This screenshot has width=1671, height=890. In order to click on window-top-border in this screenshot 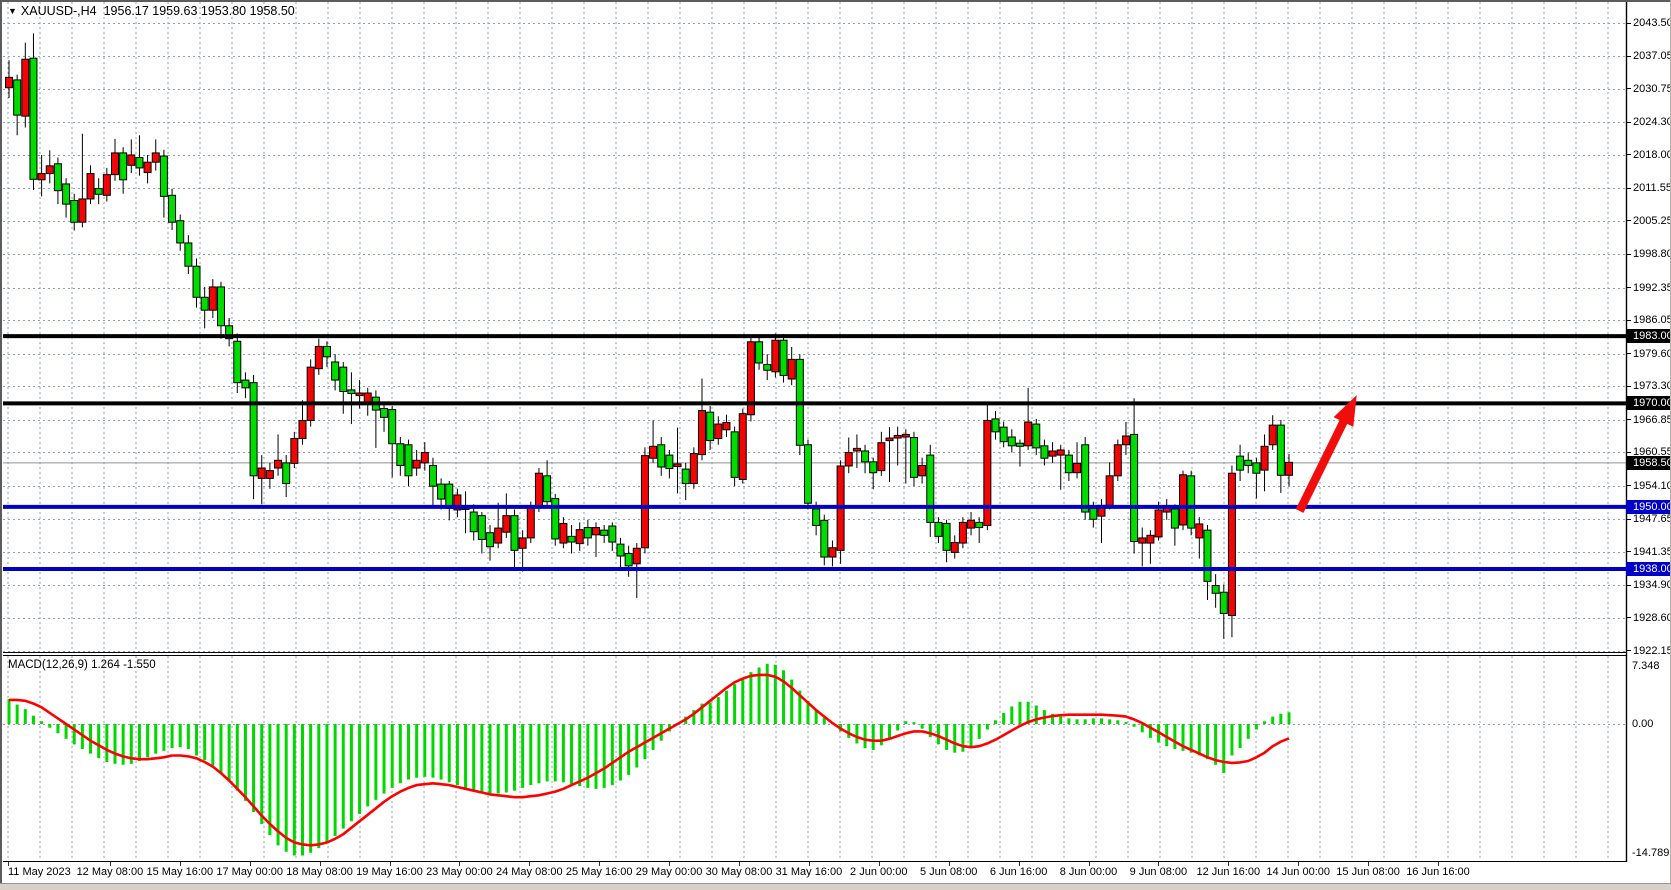, I will do `click(835, 1)`.